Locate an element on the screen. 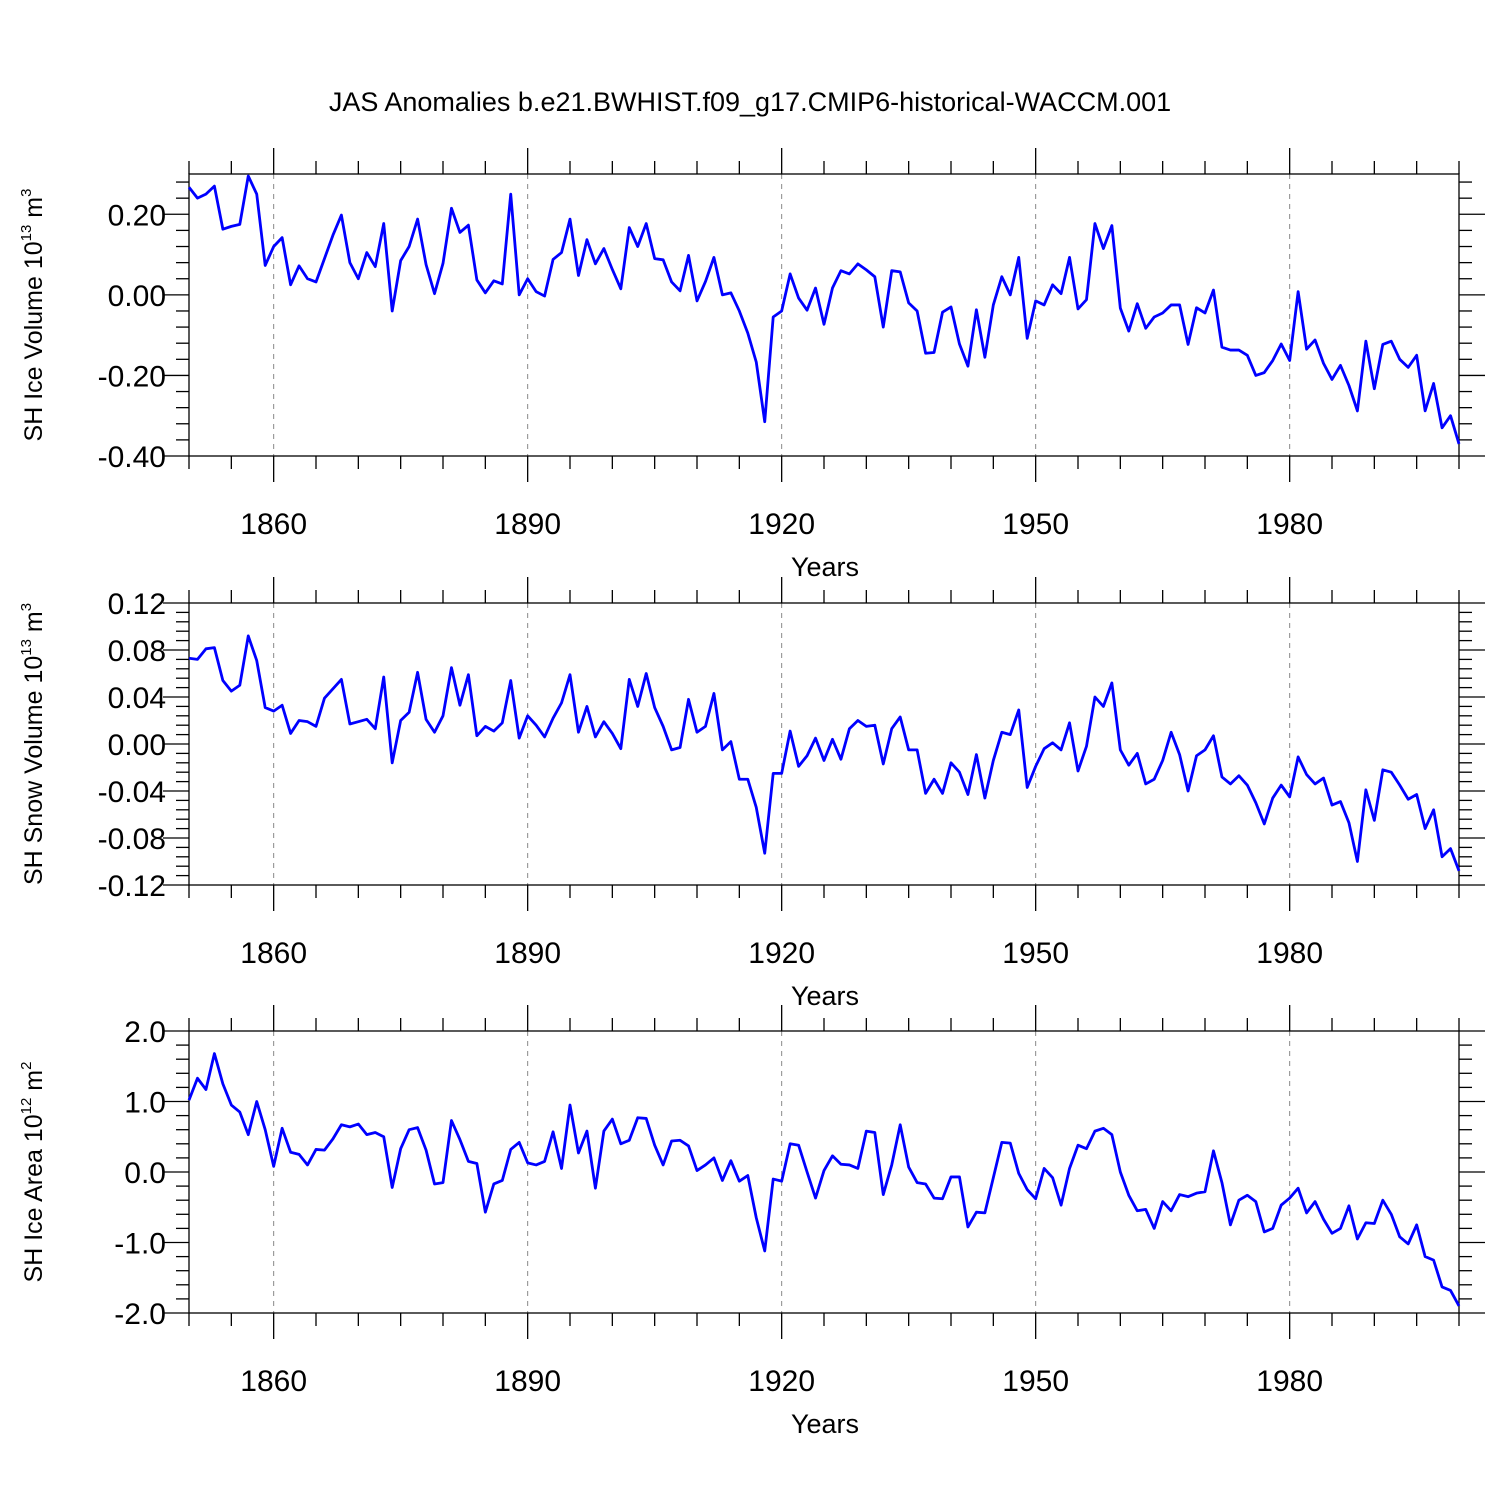 The width and height of the screenshot is (1500, 1500). y-axis-label: SH Ice Area 1012 m2 is located at coordinates (33, 1172).